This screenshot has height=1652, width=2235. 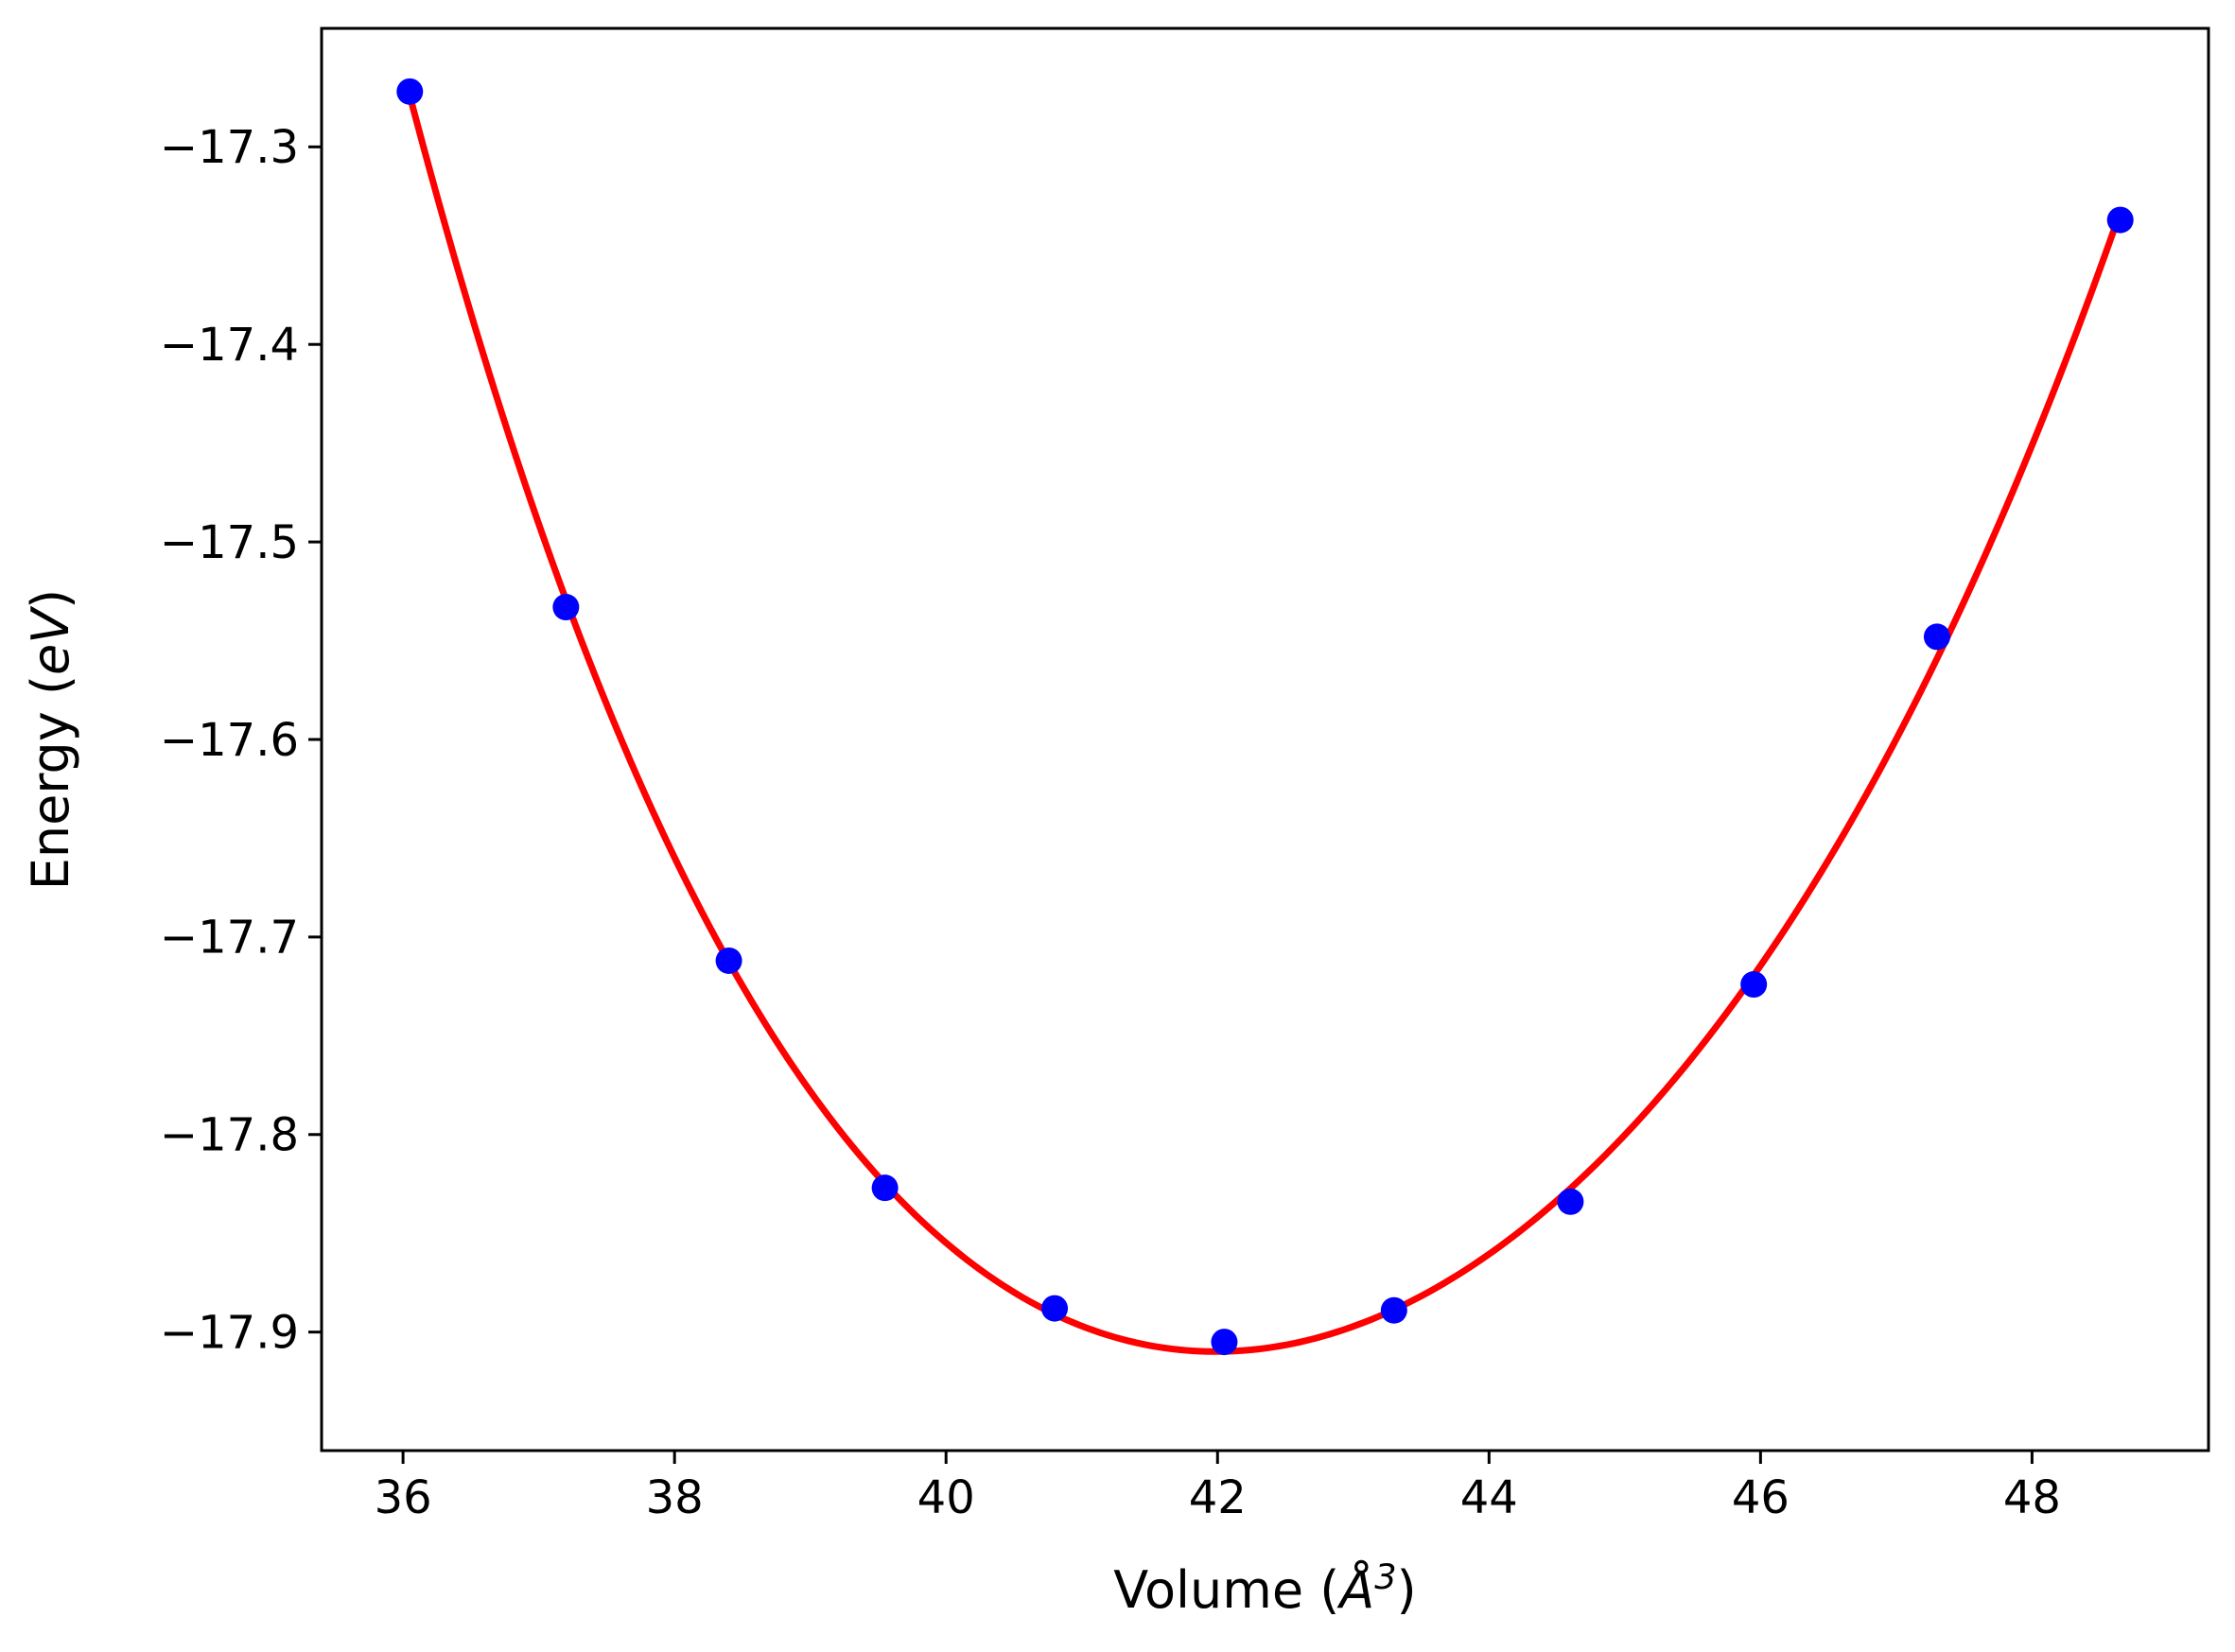 What do you see at coordinates (229, 741) in the screenshot?
I see `y-tick-label: −17.6` at bounding box center [229, 741].